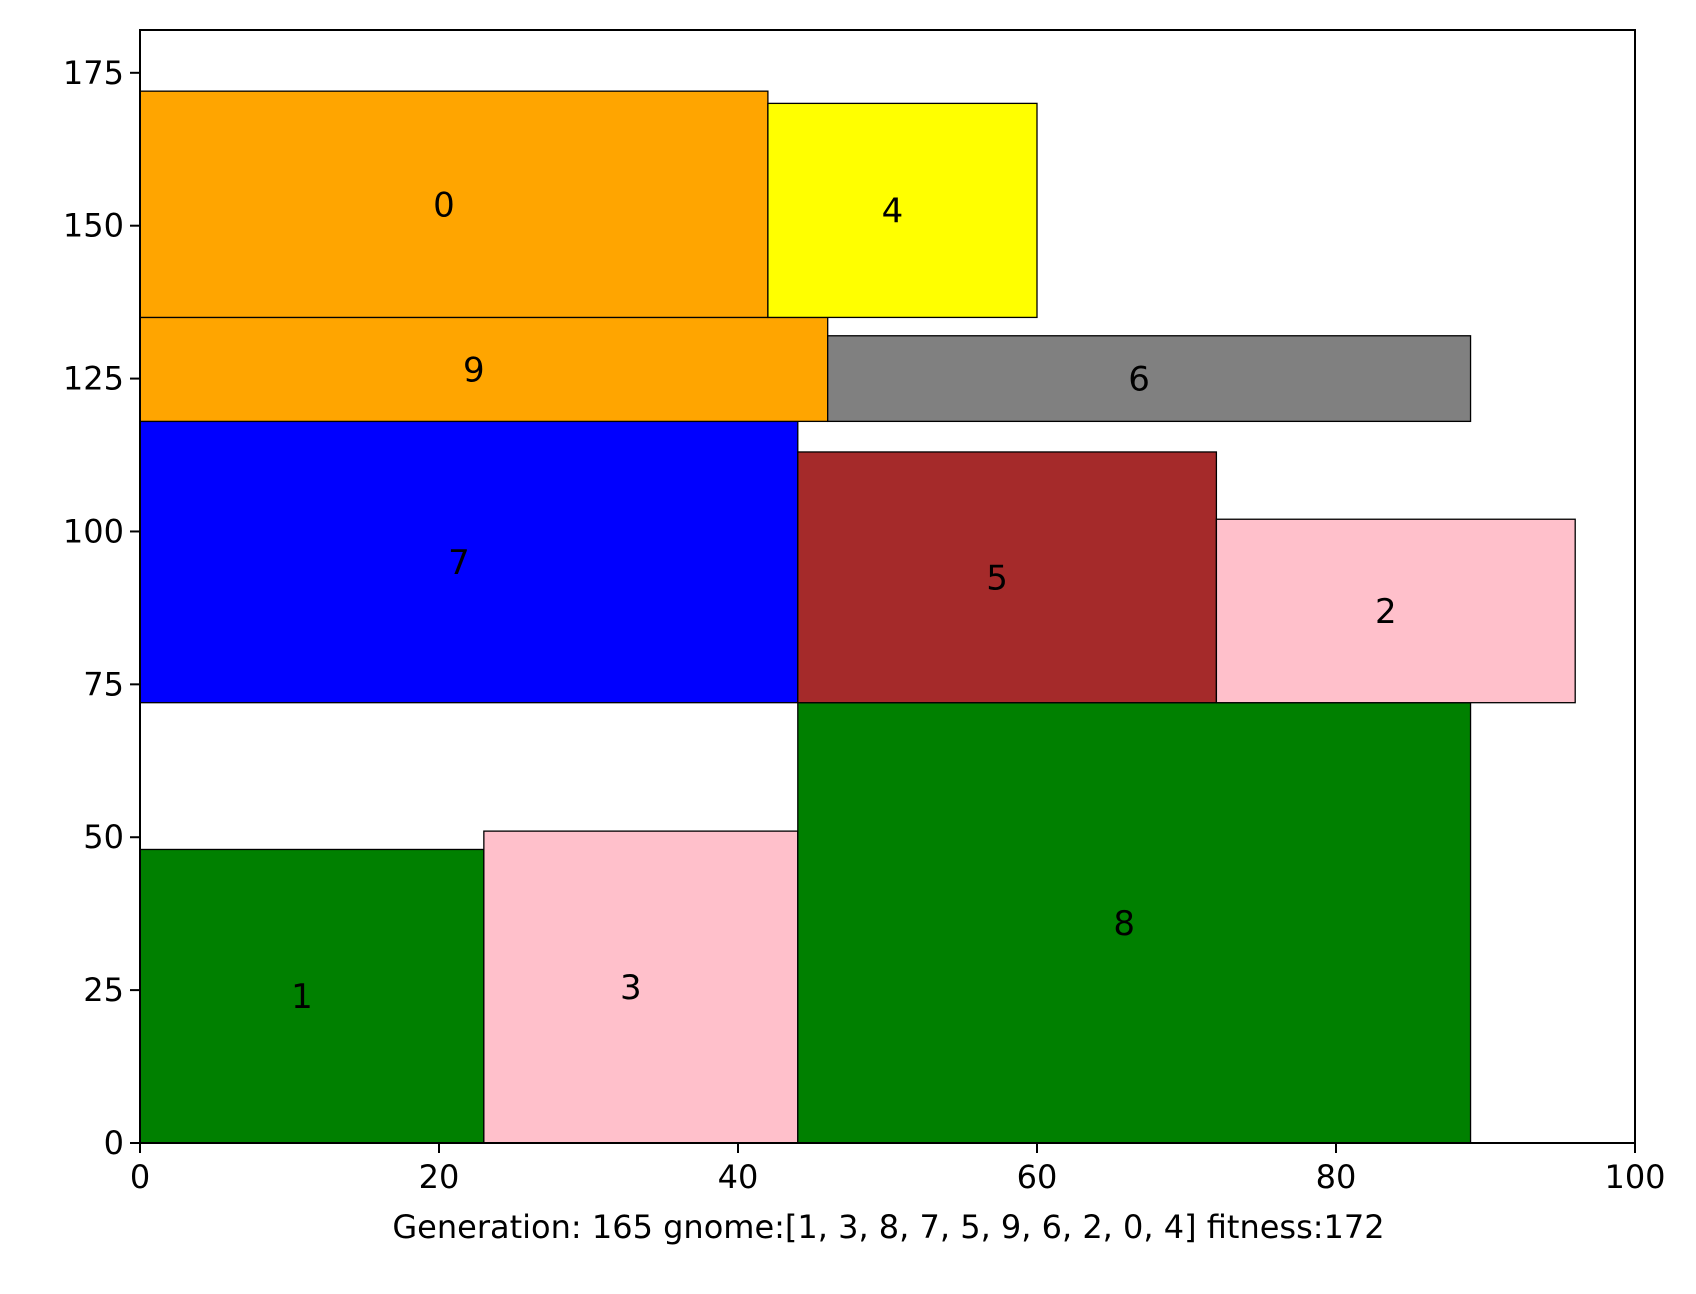  What do you see at coordinates (631, 988) in the screenshot?
I see `rectangle-label-3: 3` at bounding box center [631, 988].